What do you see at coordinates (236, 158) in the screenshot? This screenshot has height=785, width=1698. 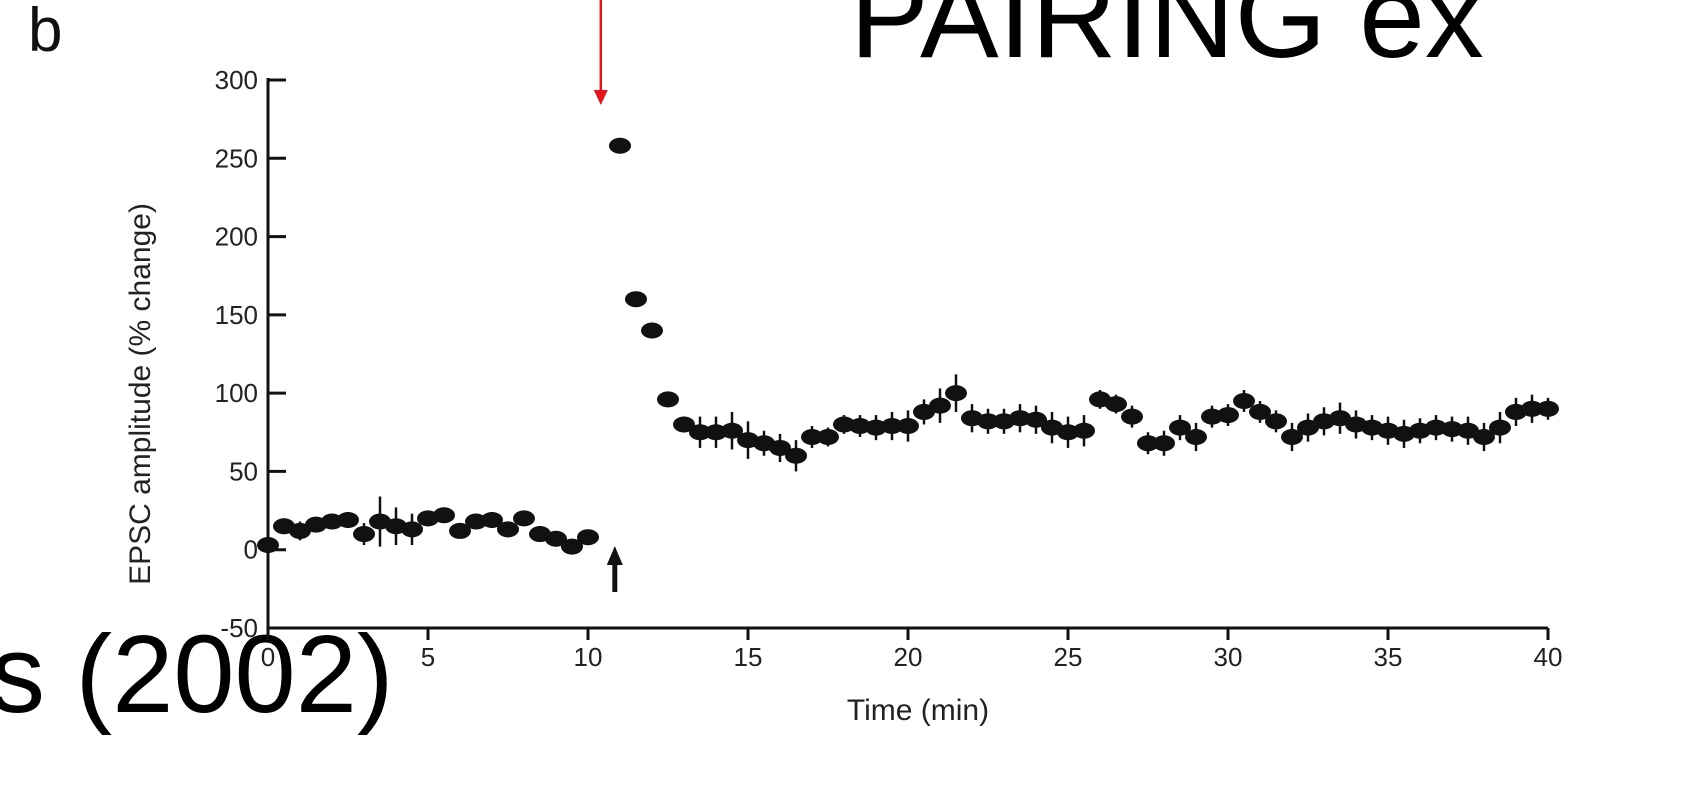 I see `y-tick-label: 250` at bounding box center [236, 158].